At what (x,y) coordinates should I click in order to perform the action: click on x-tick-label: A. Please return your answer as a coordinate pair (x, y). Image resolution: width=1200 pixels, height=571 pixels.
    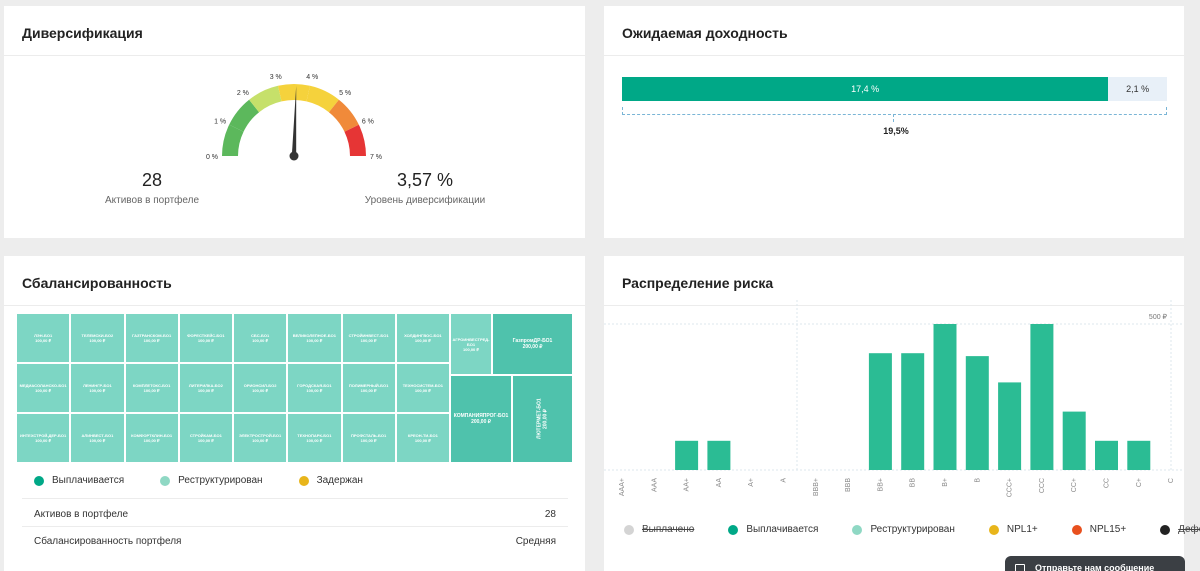
    Looking at the image, I should click on (784, 480).